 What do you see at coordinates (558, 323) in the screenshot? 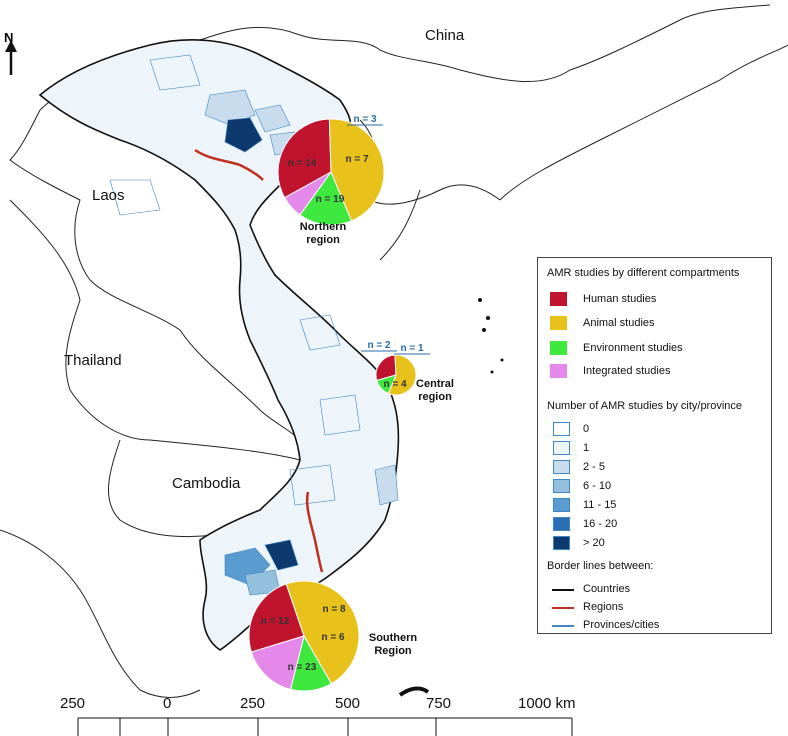
I see `legend-swatch-animal` at bounding box center [558, 323].